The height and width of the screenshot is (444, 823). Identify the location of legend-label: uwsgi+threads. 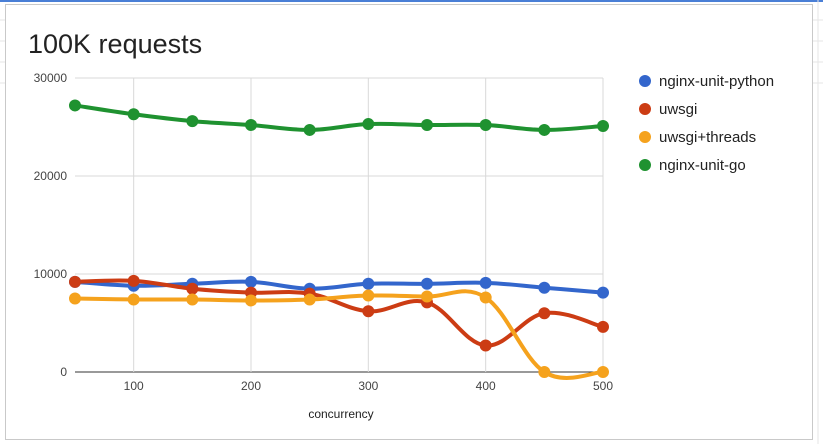
(707, 137).